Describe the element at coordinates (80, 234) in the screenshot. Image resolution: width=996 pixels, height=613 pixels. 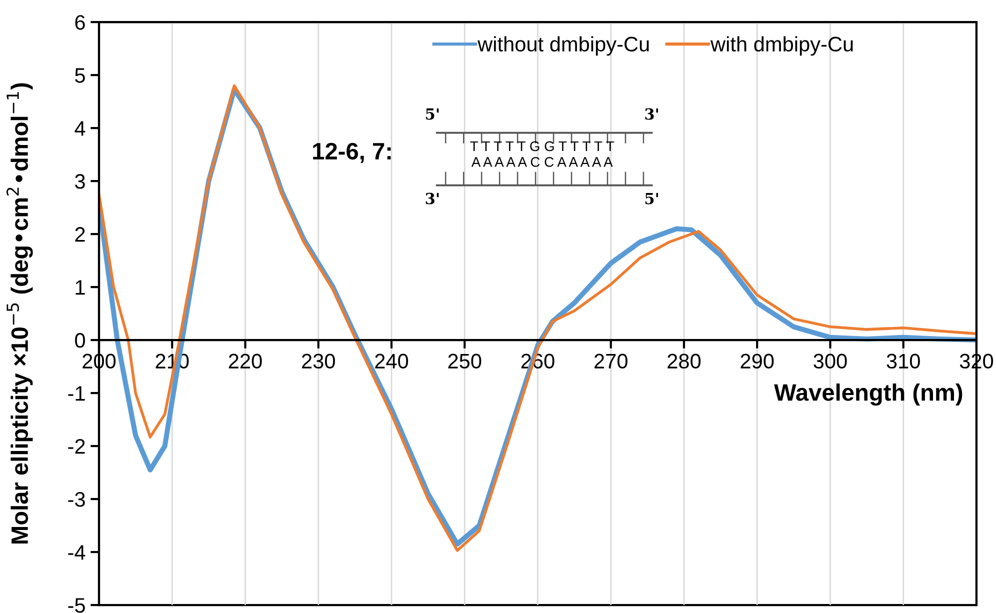
I see `y-tick-label: 2` at that location.